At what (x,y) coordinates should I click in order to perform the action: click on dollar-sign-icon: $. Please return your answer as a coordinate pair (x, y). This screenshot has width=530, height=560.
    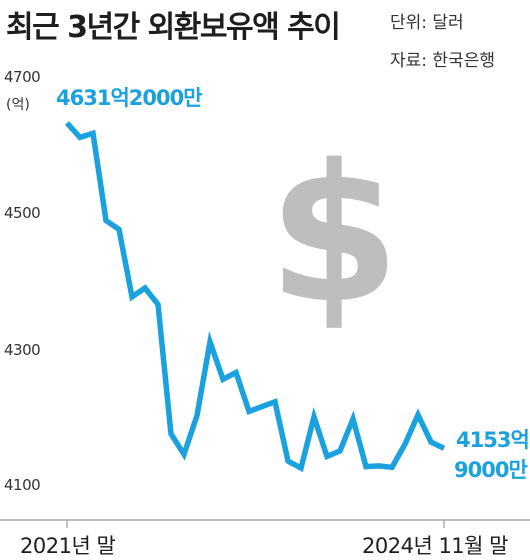
    Looking at the image, I should click on (334, 234).